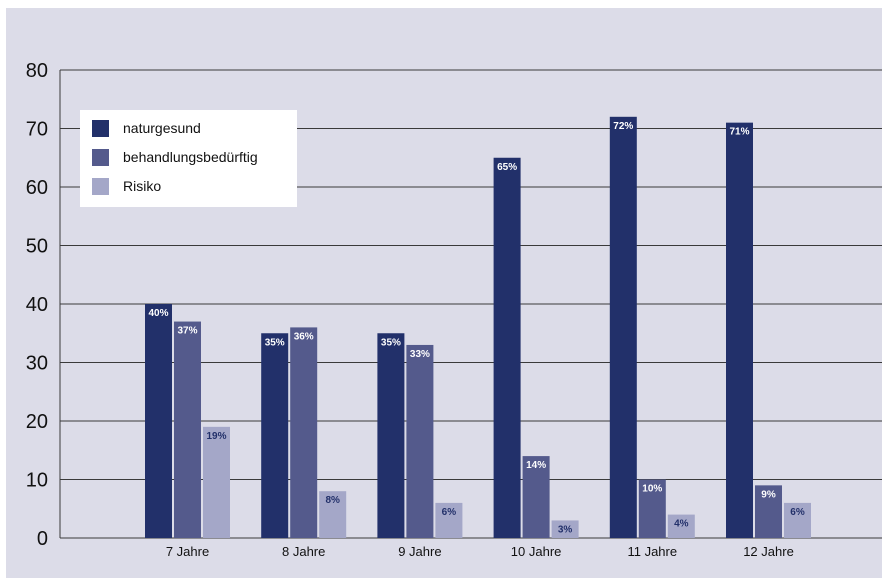 The width and height of the screenshot is (888, 587). I want to click on data-label: 19%, so click(216, 436).